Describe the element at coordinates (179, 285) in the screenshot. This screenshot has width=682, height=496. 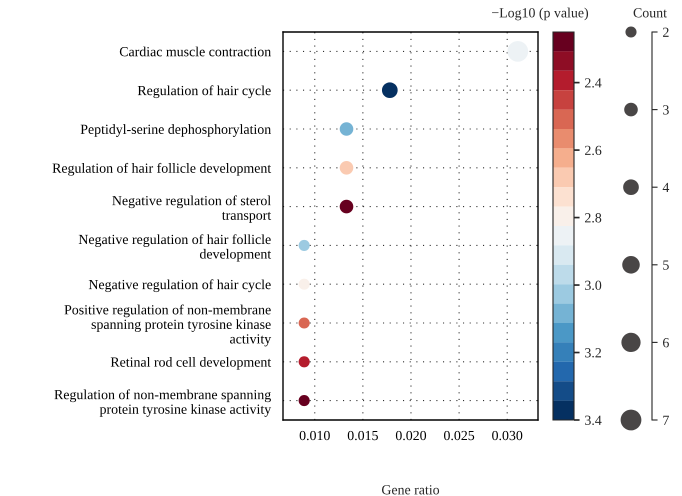
I see `y-tick-label: Negative regulation of hair cycle` at that location.